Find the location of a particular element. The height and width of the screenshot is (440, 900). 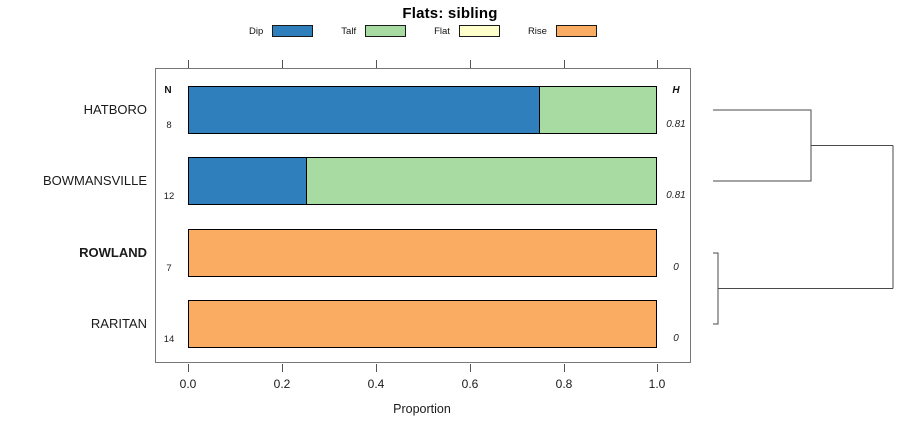

axis-tick-label: 0.0 is located at coordinates (188, 384).